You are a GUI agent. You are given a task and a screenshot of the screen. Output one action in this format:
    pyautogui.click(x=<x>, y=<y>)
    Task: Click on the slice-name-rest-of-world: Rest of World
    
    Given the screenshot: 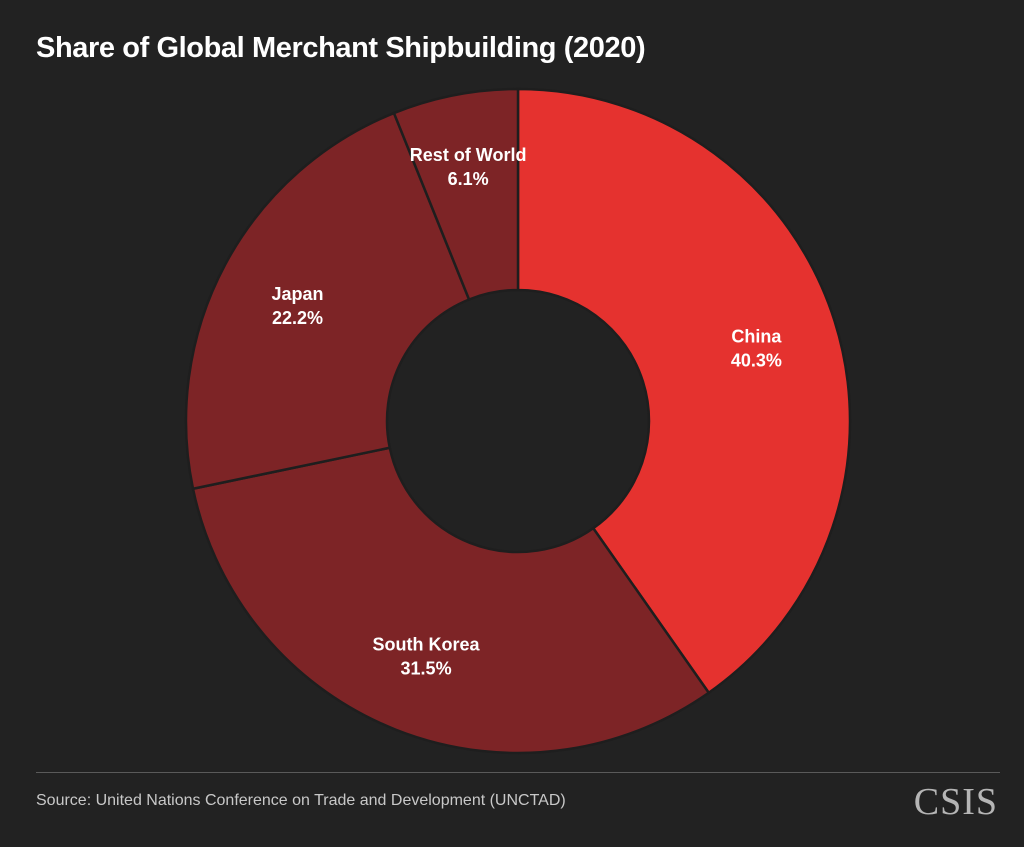 What is the action you would take?
    pyautogui.click(x=468, y=155)
    